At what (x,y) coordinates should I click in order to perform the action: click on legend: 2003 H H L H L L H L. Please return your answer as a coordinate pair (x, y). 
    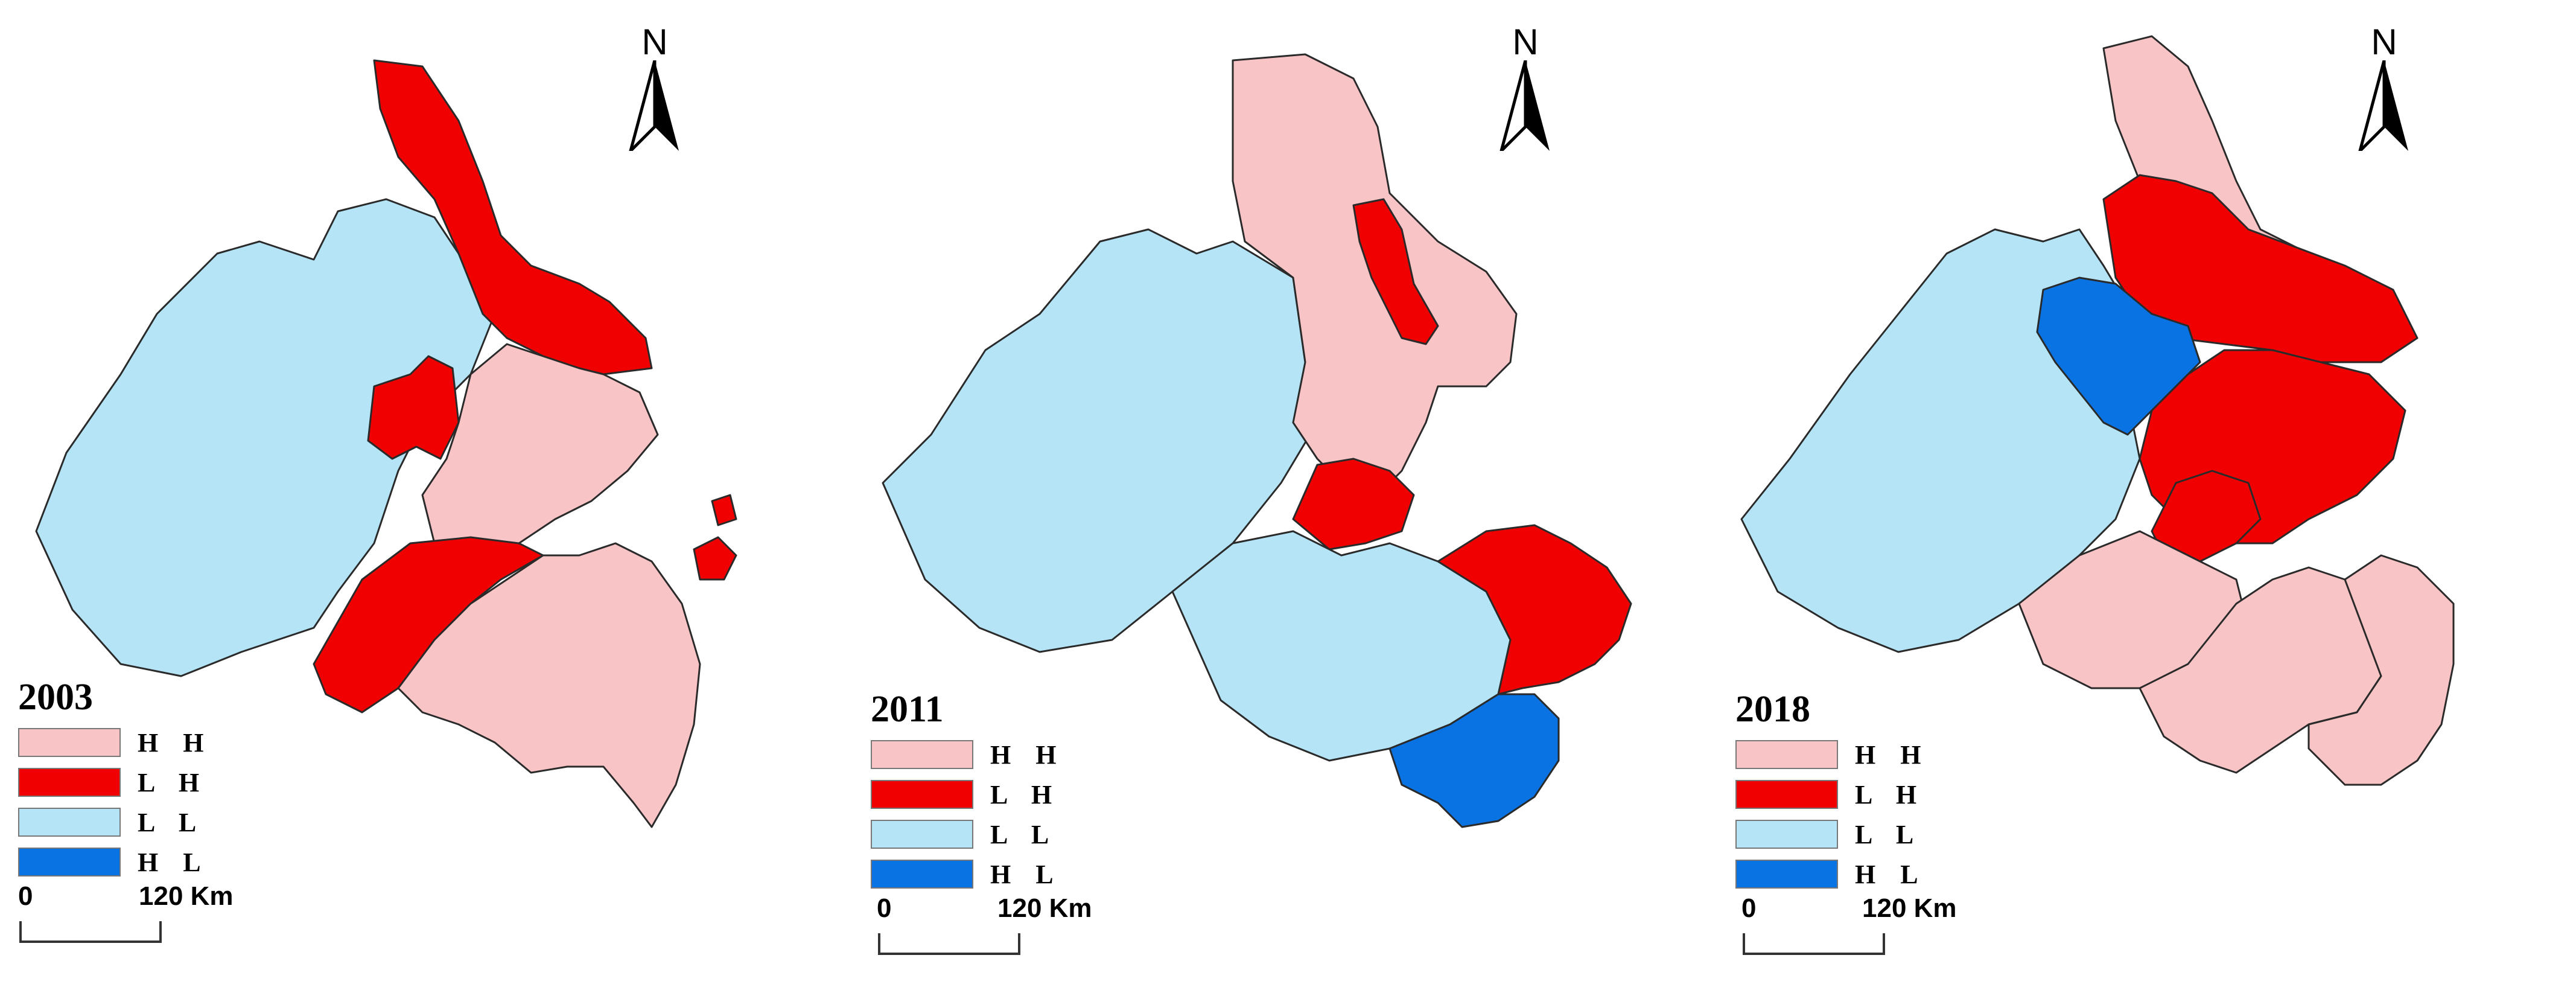
    Looking at the image, I should click on (111, 780).